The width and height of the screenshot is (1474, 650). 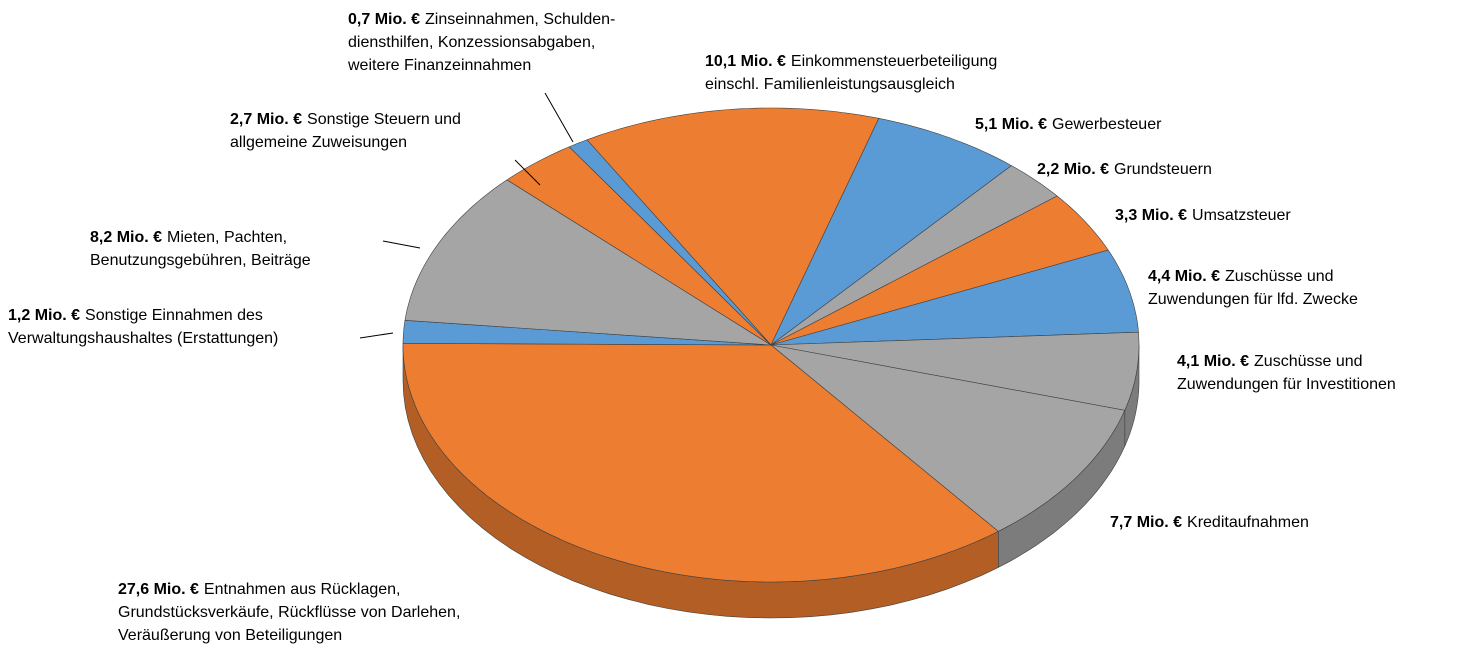 I want to click on category-label: Einkommensteuerbeteiligung, so click(x=894, y=61).